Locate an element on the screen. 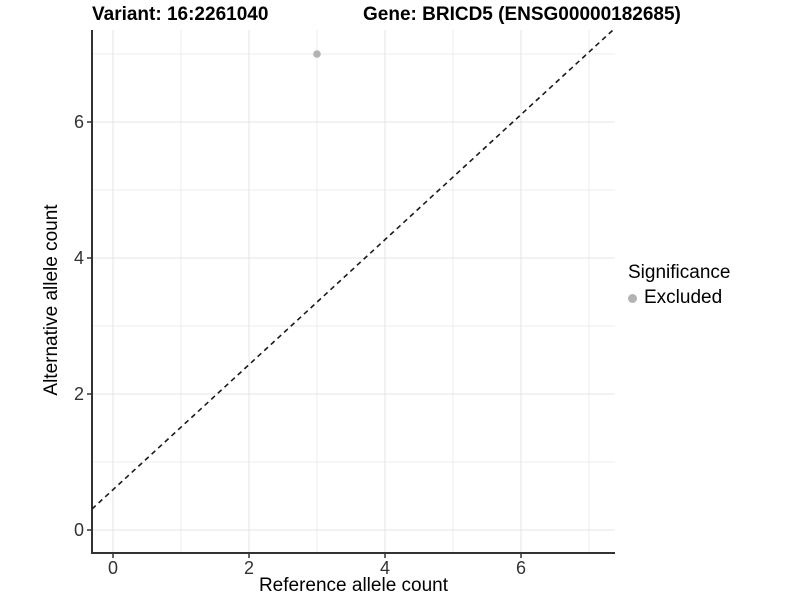 The width and height of the screenshot is (800, 600). plot-title-gene: Gene: BRICD5 (ENSG00000182685) is located at coordinates (522, 14).